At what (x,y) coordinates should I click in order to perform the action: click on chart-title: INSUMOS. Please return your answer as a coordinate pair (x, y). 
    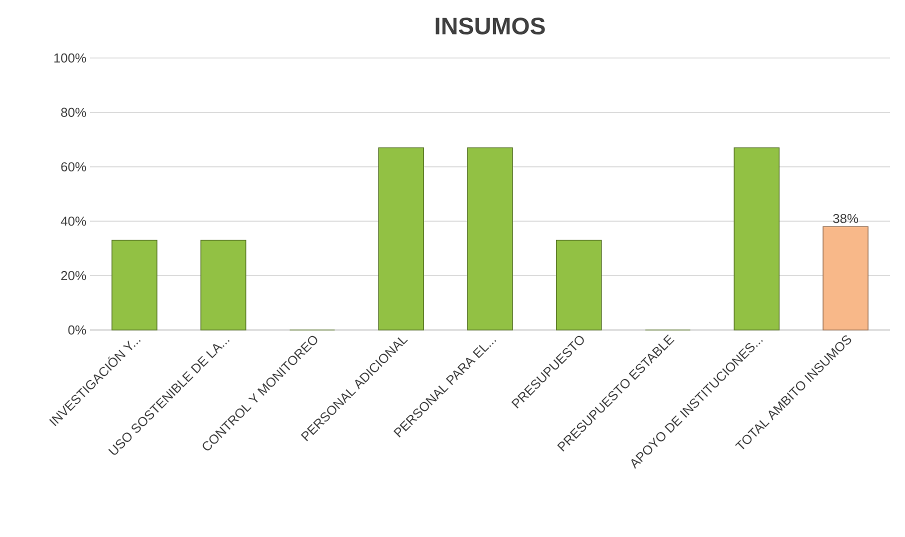
    Looking at the image, I should click on (490, 26).